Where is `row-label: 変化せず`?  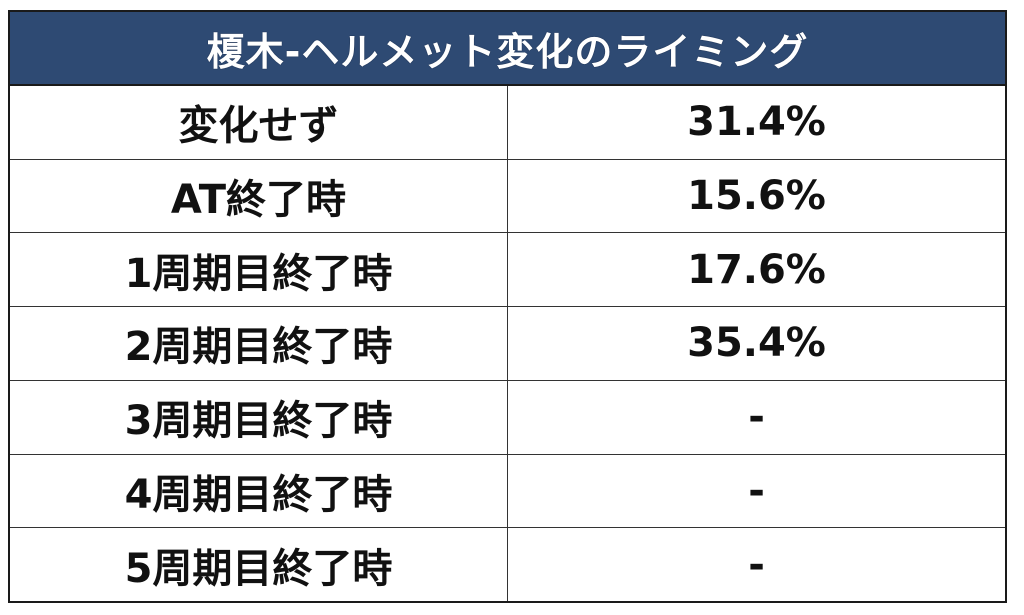
row-label: 変化せず is located at coordinates (259, 122).